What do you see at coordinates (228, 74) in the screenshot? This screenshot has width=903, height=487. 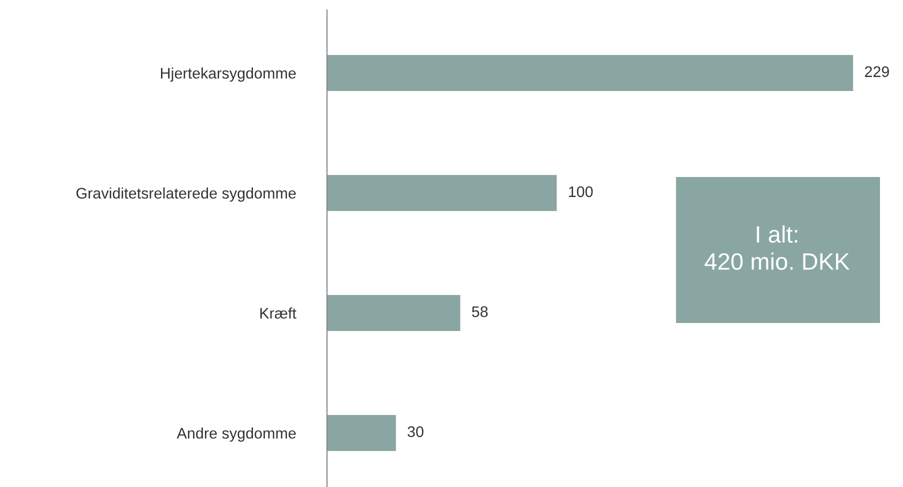 I see `y-tick-label: Hjertekarsygdomme` at bounding box center [228, 74].